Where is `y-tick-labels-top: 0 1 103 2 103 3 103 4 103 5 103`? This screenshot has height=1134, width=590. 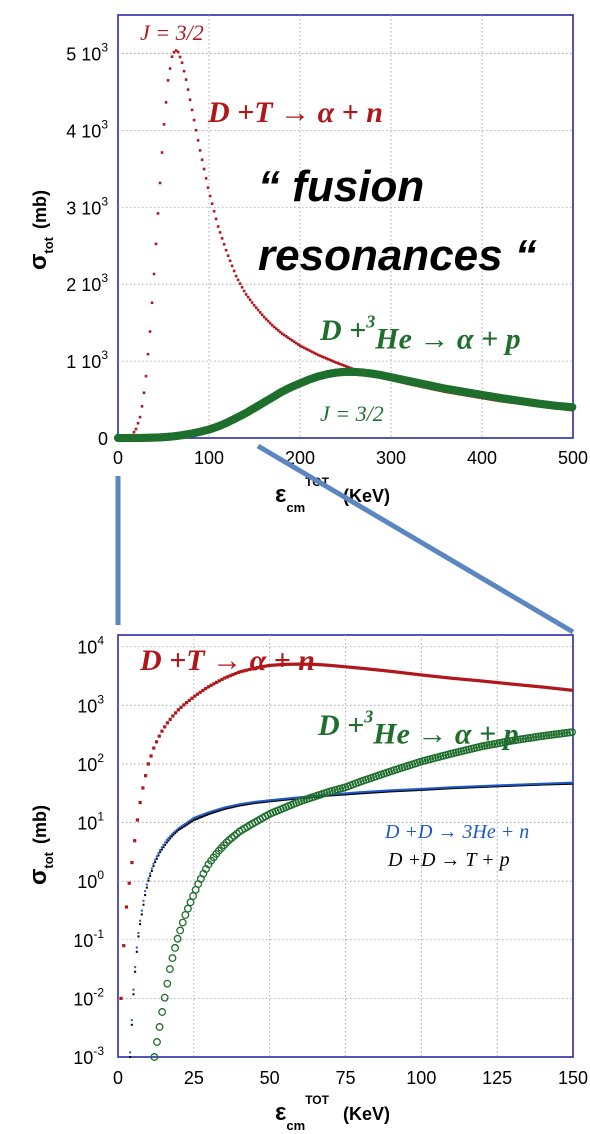
y-tick-labels-top: 0 1 103 2 103 3 103 4 103 5 103 is located at coordinates (87, 244).